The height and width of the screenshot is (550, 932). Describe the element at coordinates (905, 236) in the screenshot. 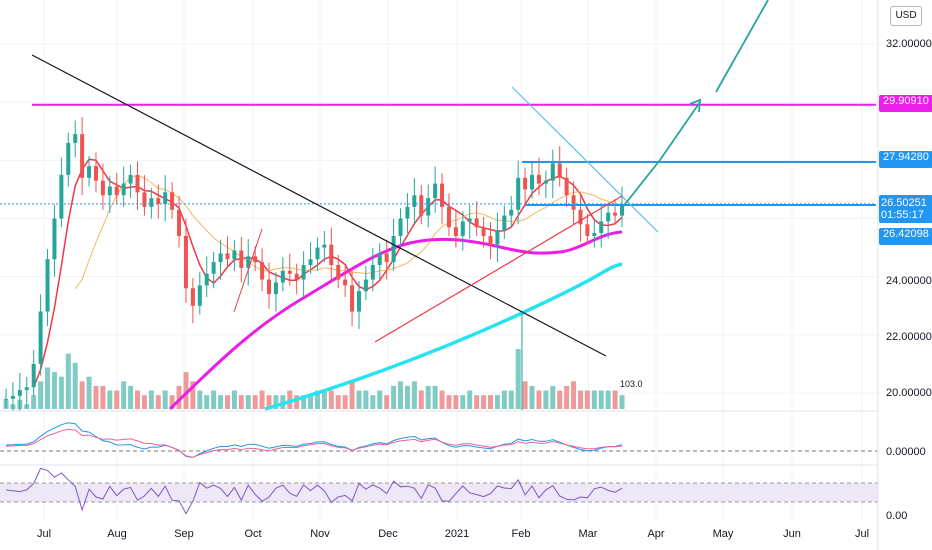

I see `price-tag-ma: 26.42098` at that location.